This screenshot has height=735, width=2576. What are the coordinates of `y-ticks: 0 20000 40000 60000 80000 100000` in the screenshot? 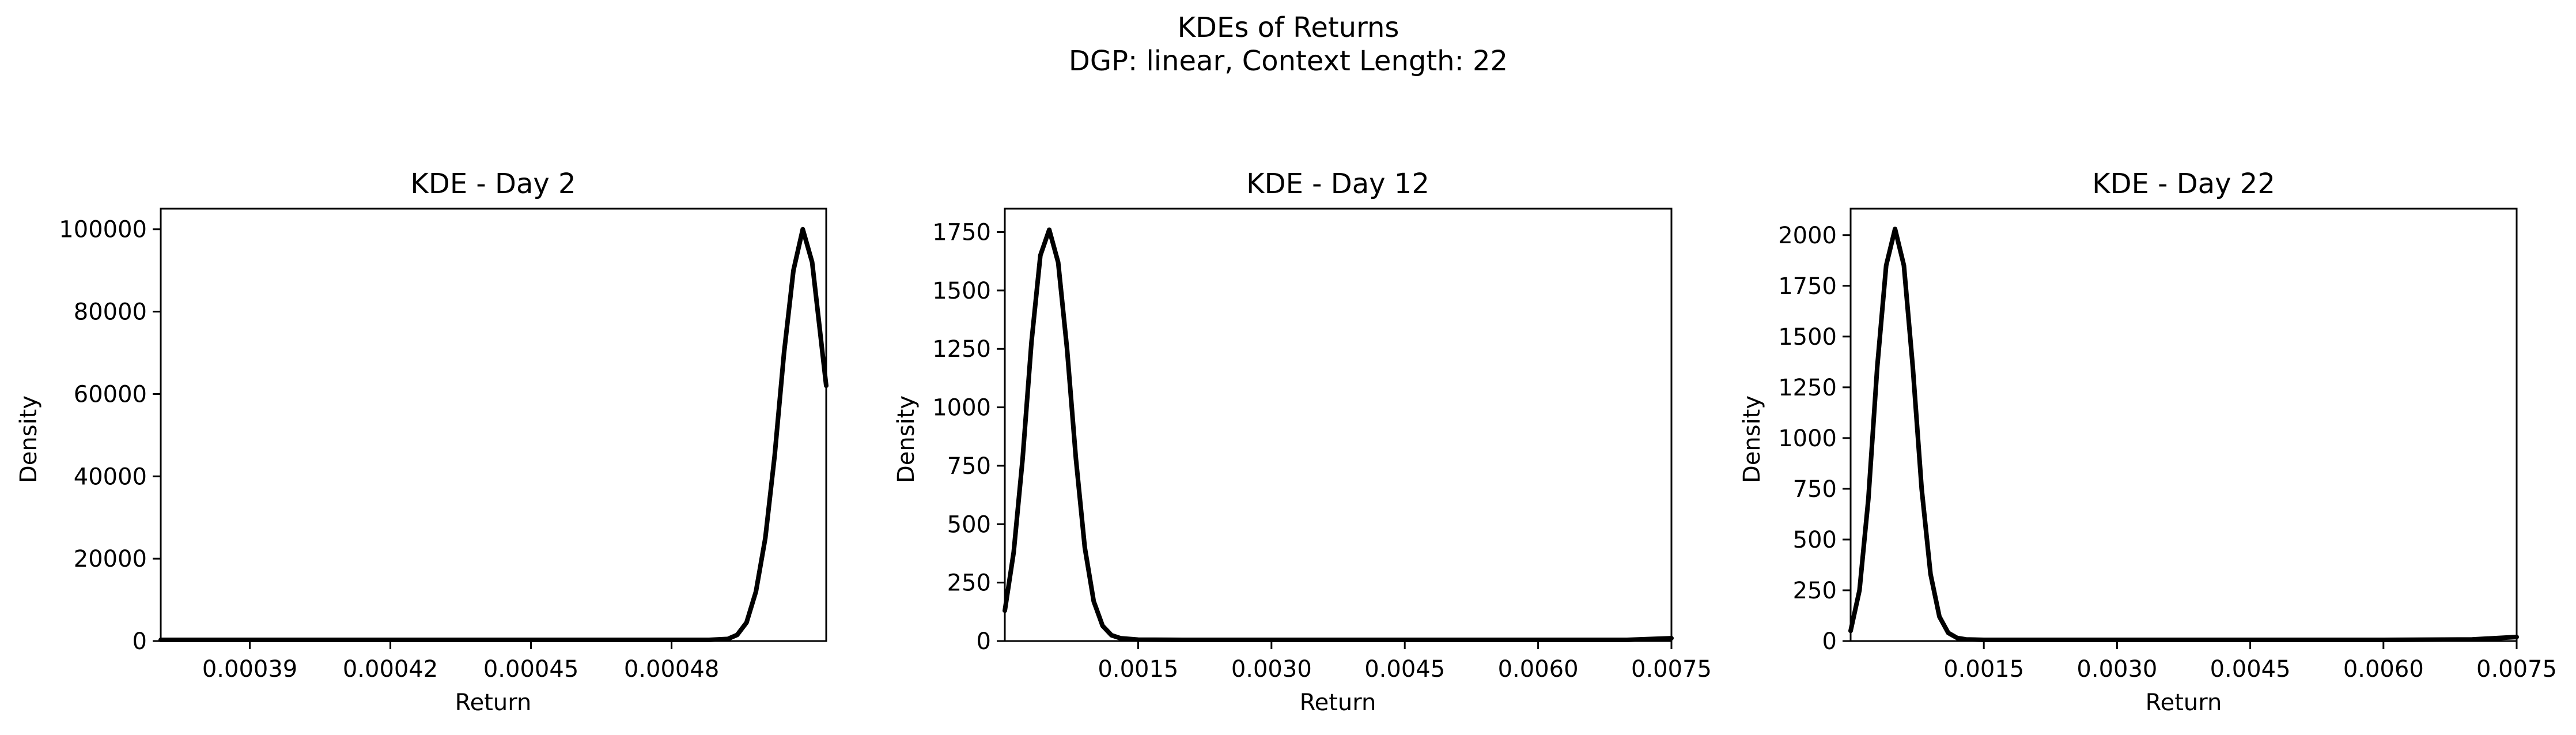 It's located at (110, 436).